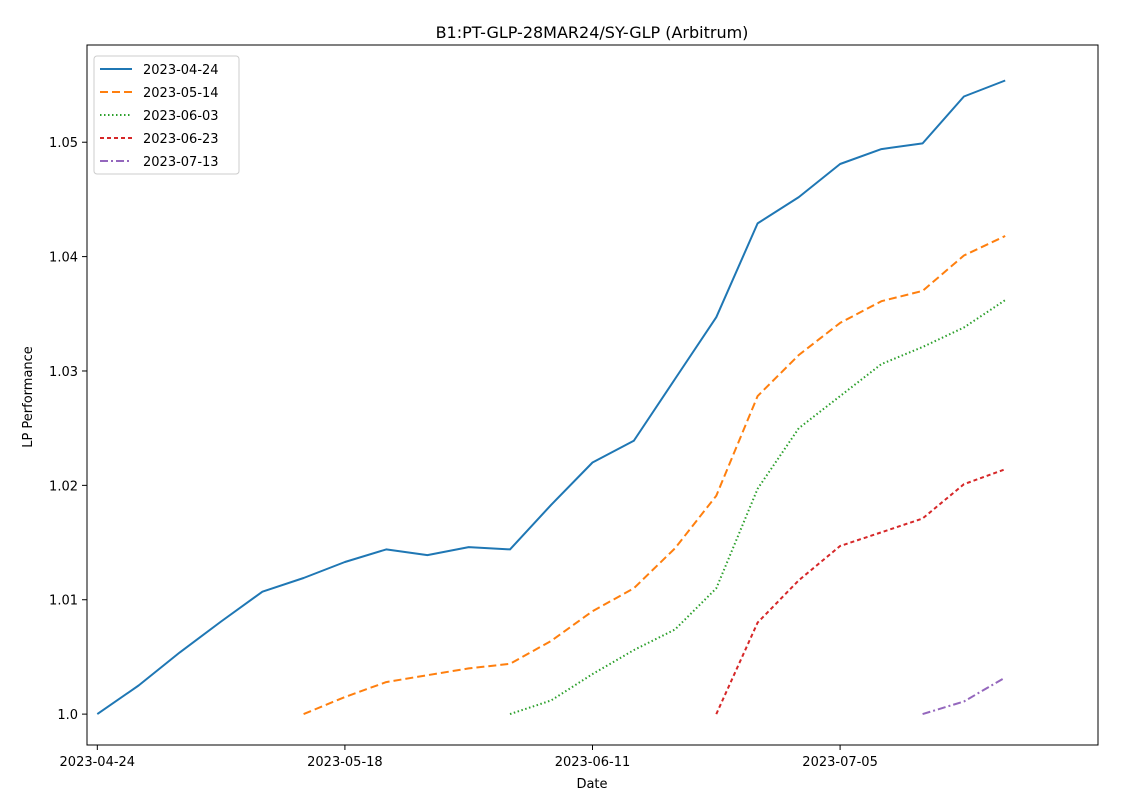 Image resolution: width=1139 pixels, height=792 pixels. I want to click on y-tick-label: 1.02, so click(63, 486).